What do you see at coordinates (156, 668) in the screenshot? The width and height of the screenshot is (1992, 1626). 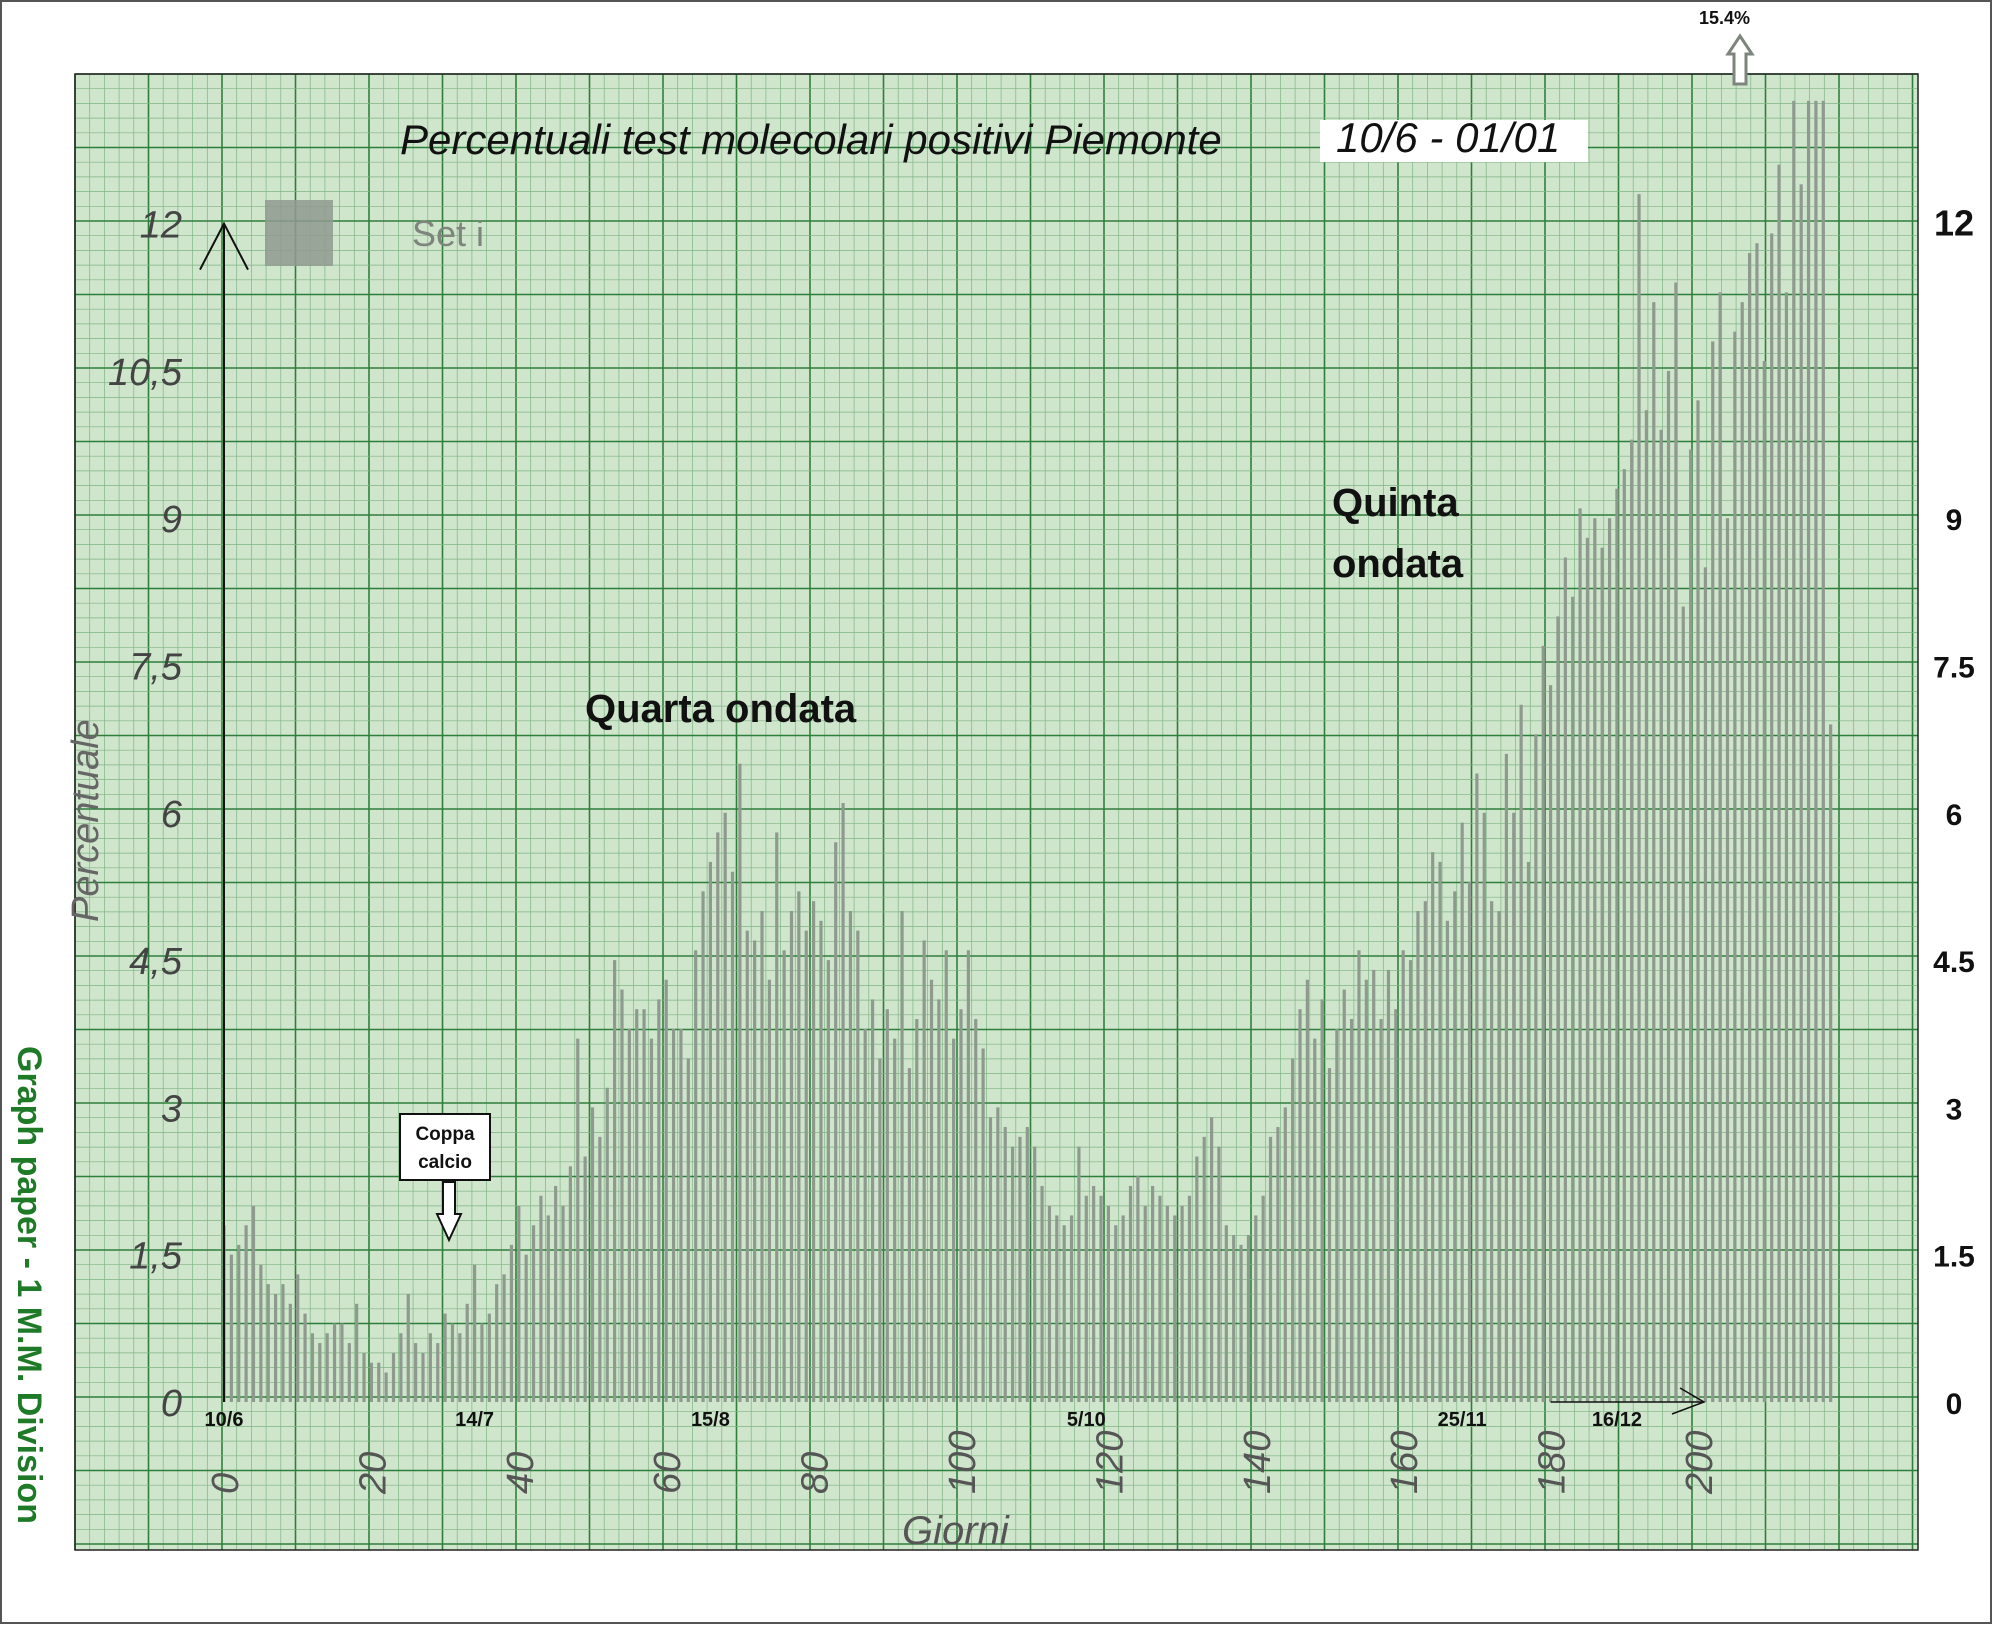 I see `y-tick-label-left: 7,5` at bounding box center [156, 668].